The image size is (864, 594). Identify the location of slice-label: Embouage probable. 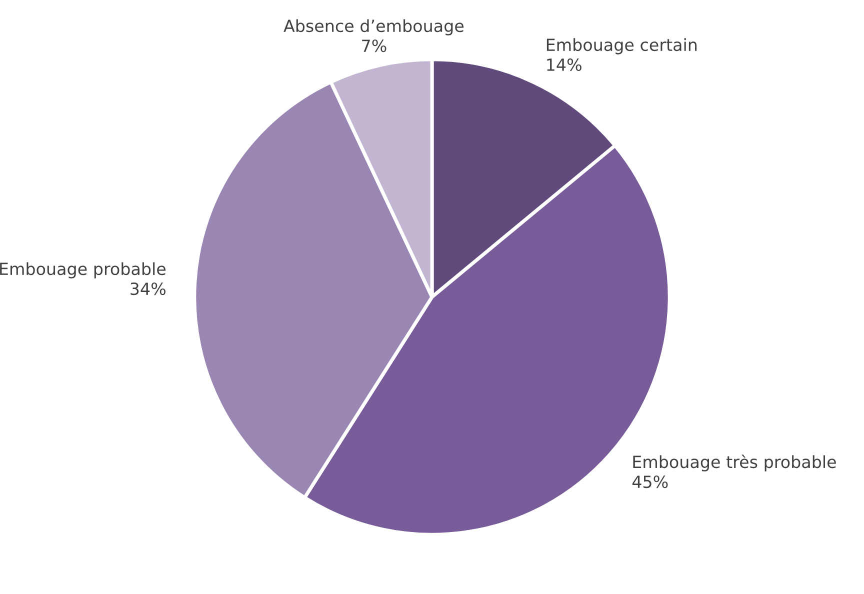
(83, 270).